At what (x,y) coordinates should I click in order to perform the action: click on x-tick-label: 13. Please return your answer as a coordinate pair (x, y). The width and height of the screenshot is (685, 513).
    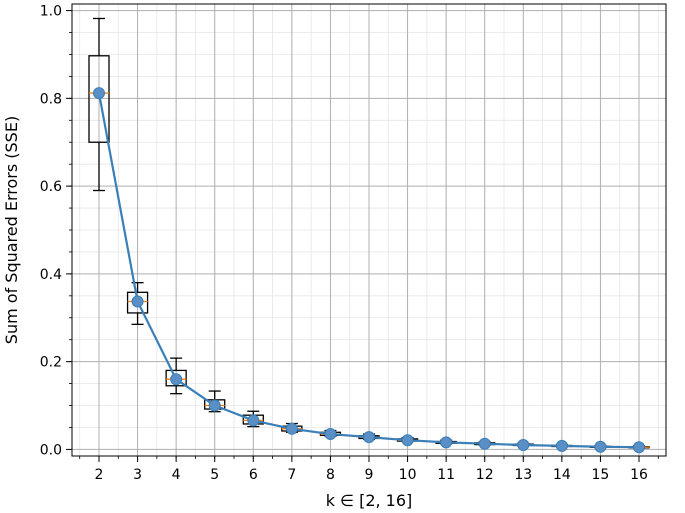
    Looking at the image, I should click on (523, 475).